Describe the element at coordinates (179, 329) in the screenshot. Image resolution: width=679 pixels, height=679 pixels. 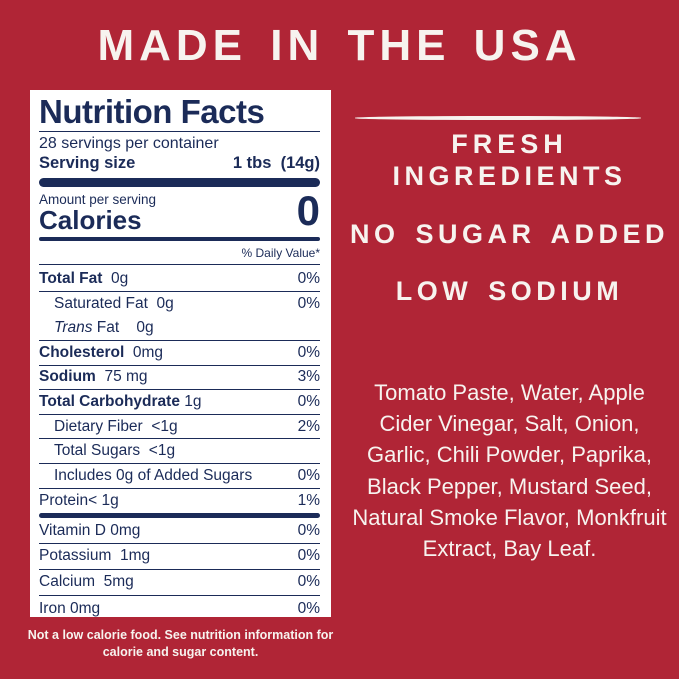
I see `nutrient-row: Trans Fat 0g` at that location.